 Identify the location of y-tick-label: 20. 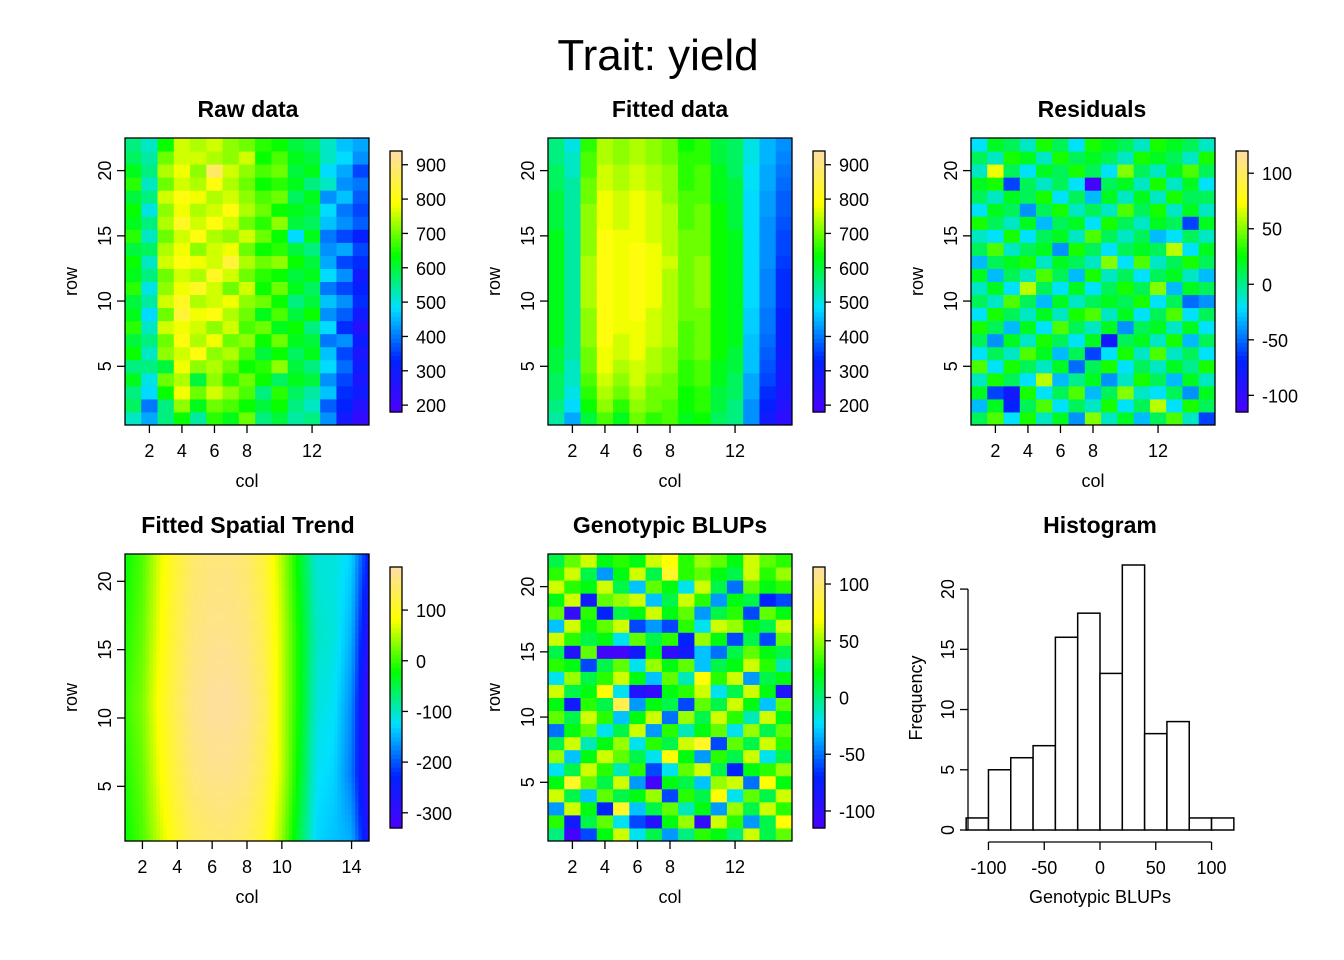
(105, 581).